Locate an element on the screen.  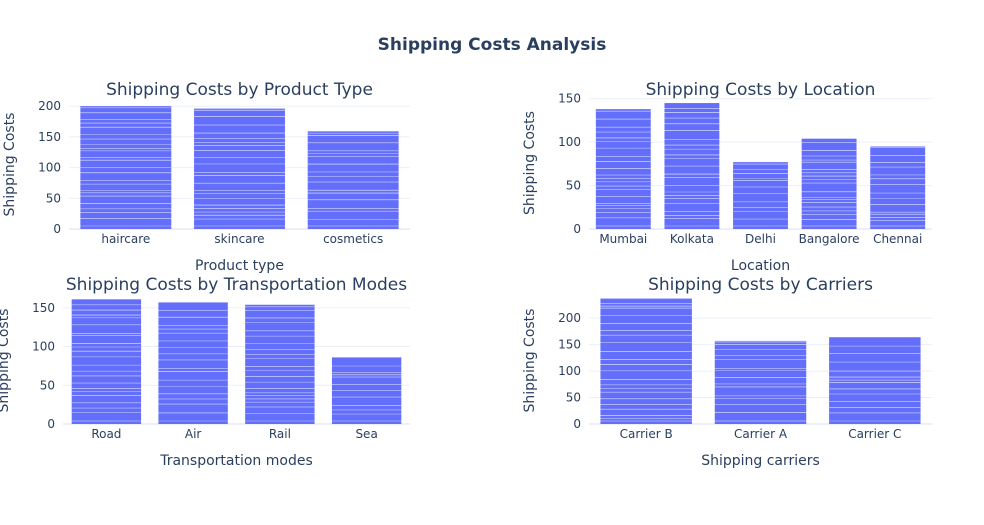
bar-kolkata is located at coordinates (692, 166).